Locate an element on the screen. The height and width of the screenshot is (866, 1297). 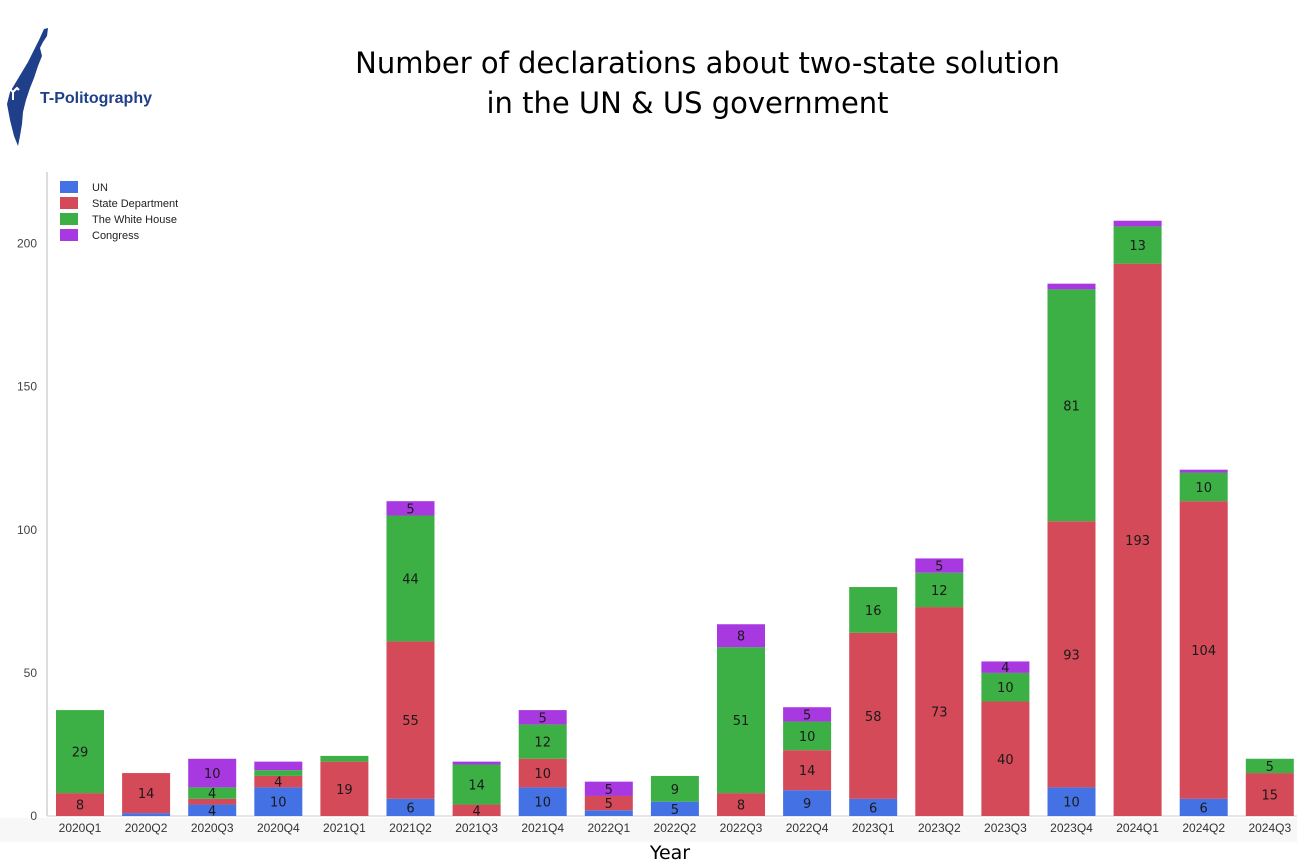
israel-map-logo is located at coordinates (27, 87).